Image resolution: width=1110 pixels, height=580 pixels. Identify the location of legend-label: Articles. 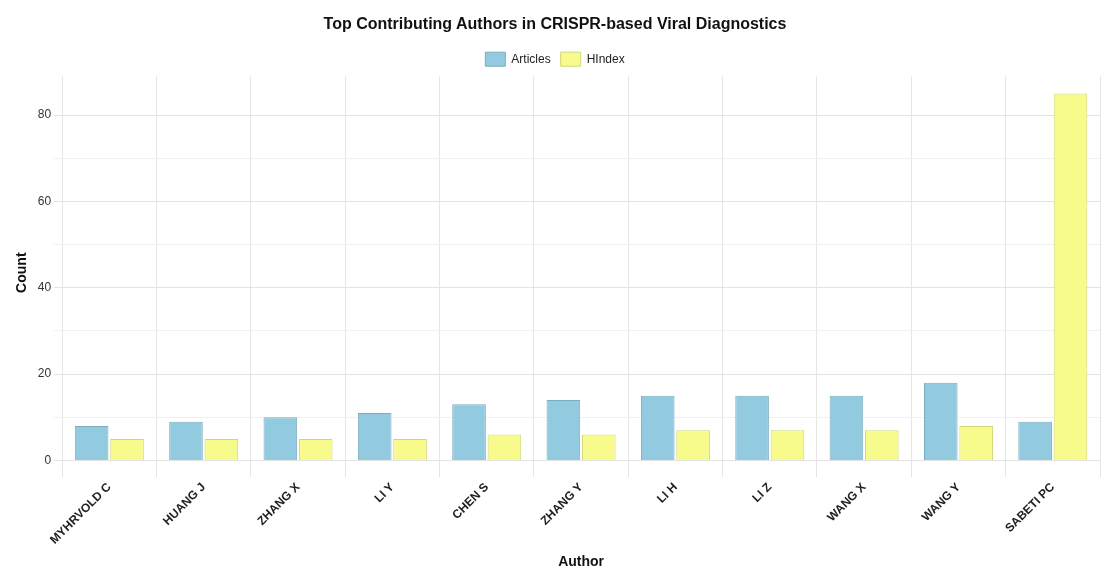
(531, 58).